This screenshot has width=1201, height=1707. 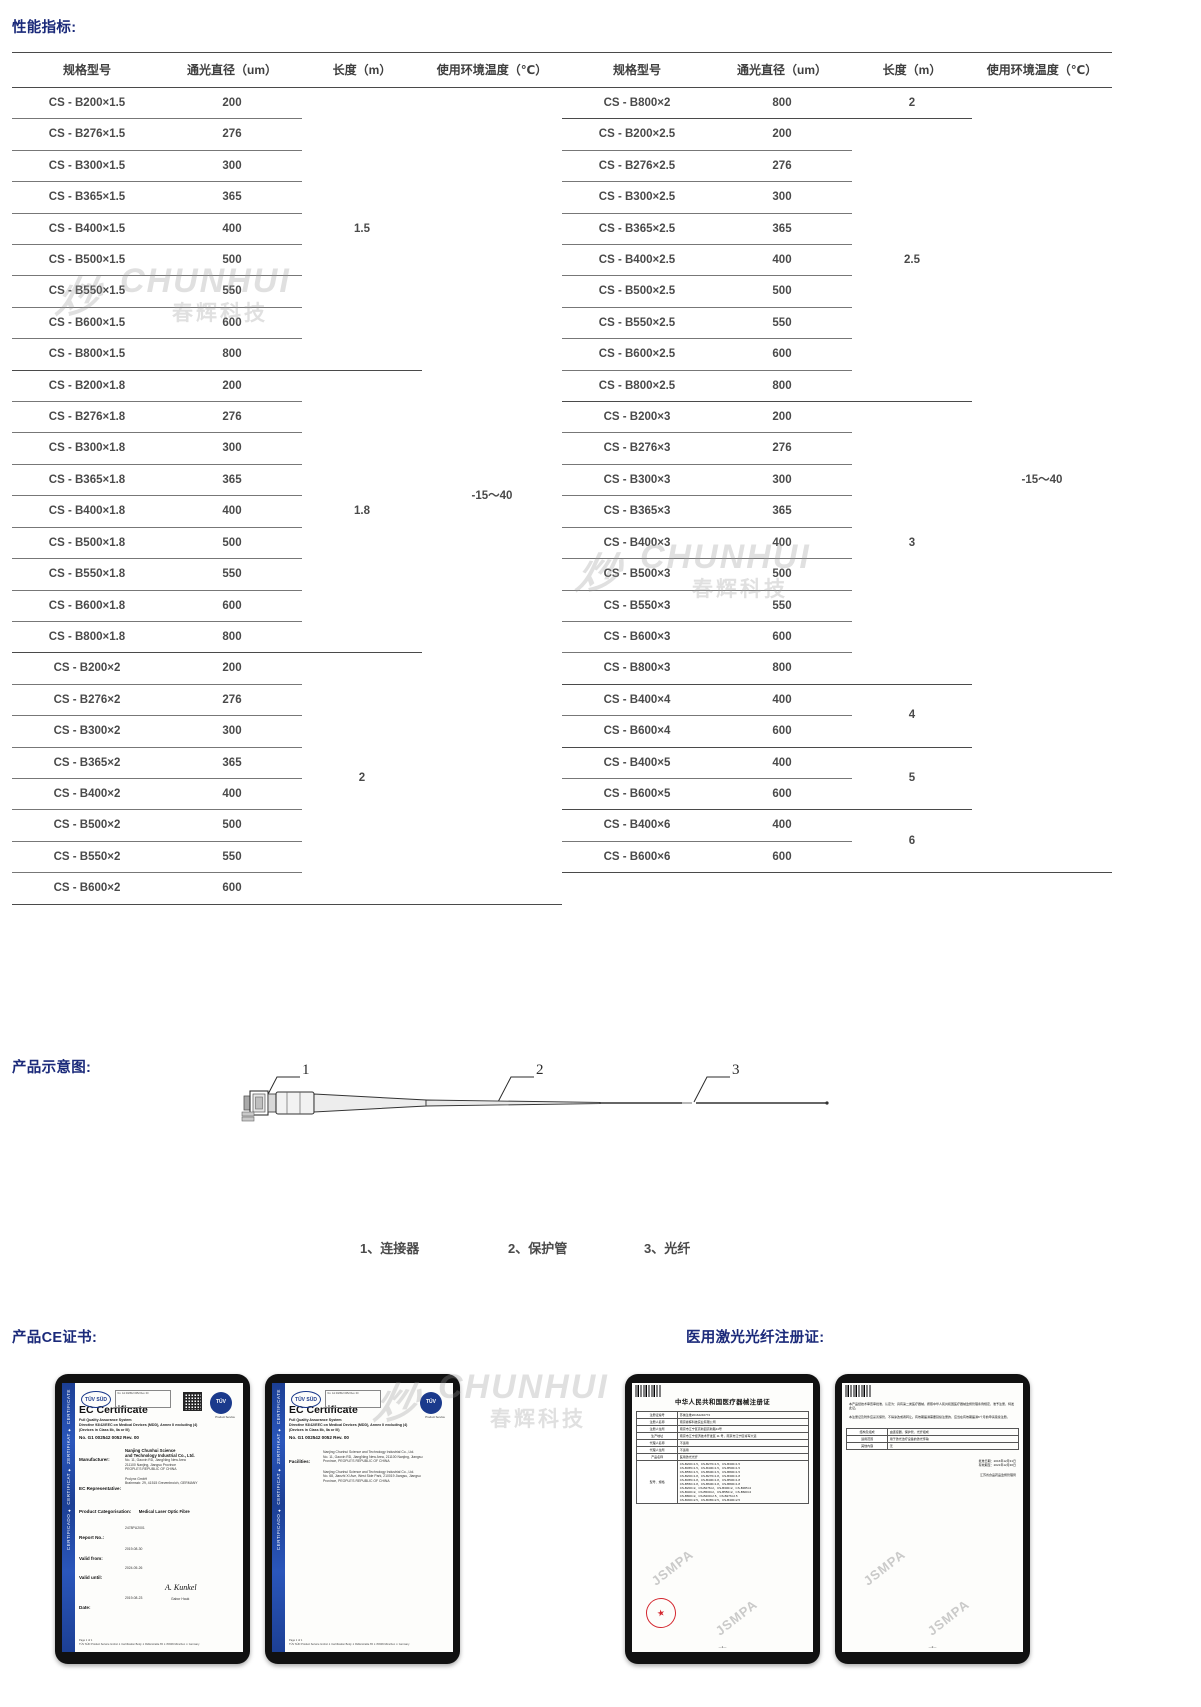 I want to click on cell-model: CS - B200×2.5, so click(x=637, y=134).